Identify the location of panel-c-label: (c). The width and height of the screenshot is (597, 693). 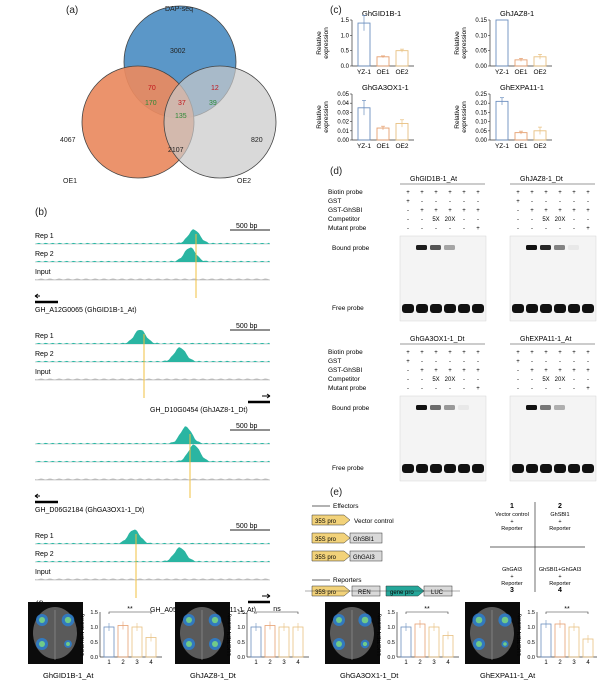
(336, 10).